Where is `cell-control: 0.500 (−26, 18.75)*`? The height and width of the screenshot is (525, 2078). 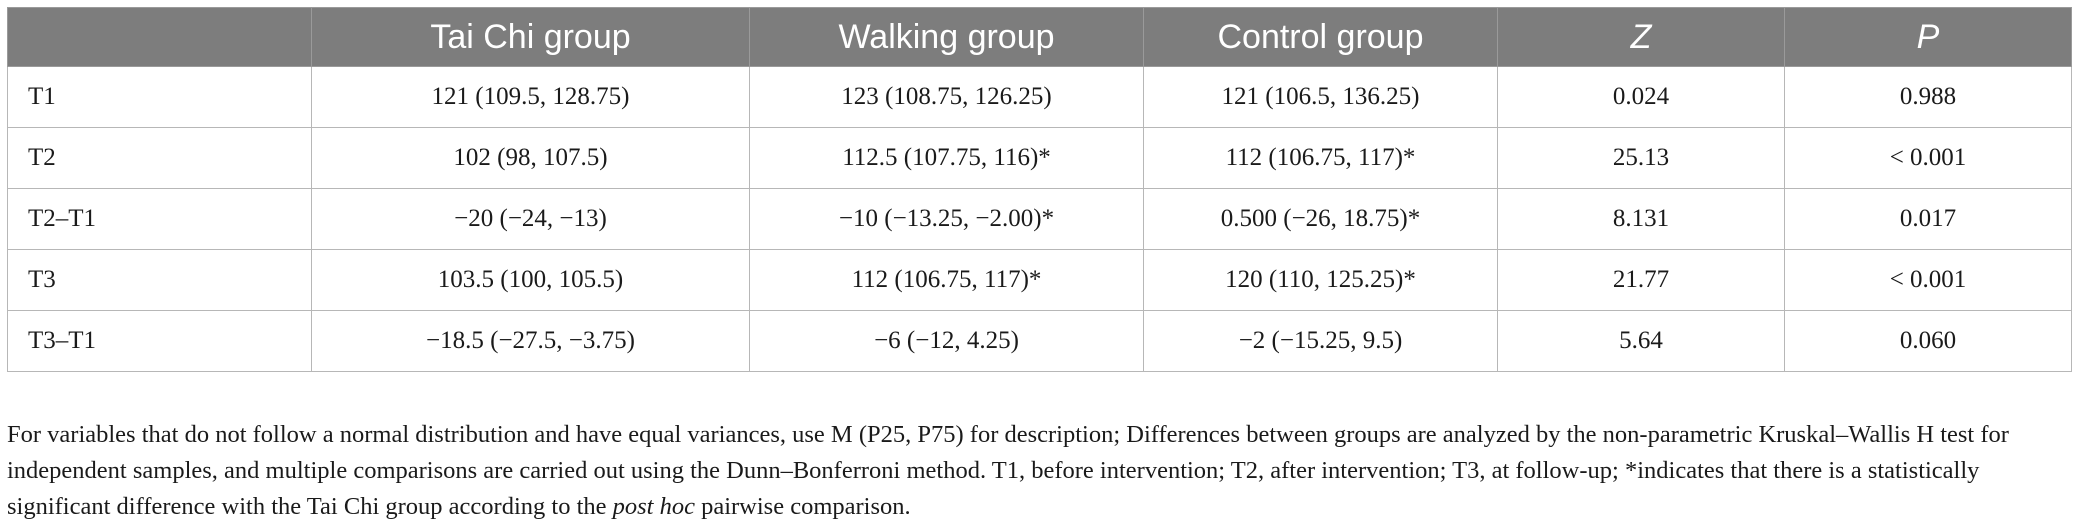 cell-control: 0.500 (−26, 18.75)* is located at coordinates (1320, 219).